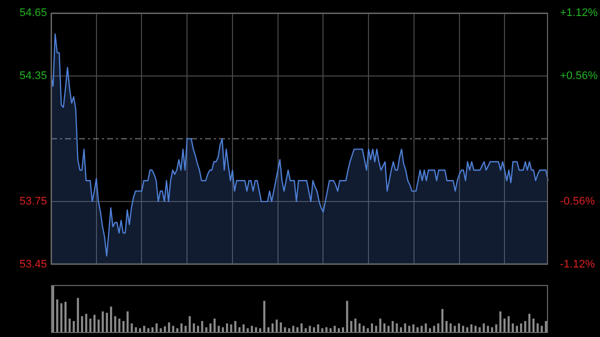 The image size is (600, 337). What do you see at coordinates (579, 76) in the screenshot?
I see `y2-tick-label: +0.56%` at bounding box center [579, 76].